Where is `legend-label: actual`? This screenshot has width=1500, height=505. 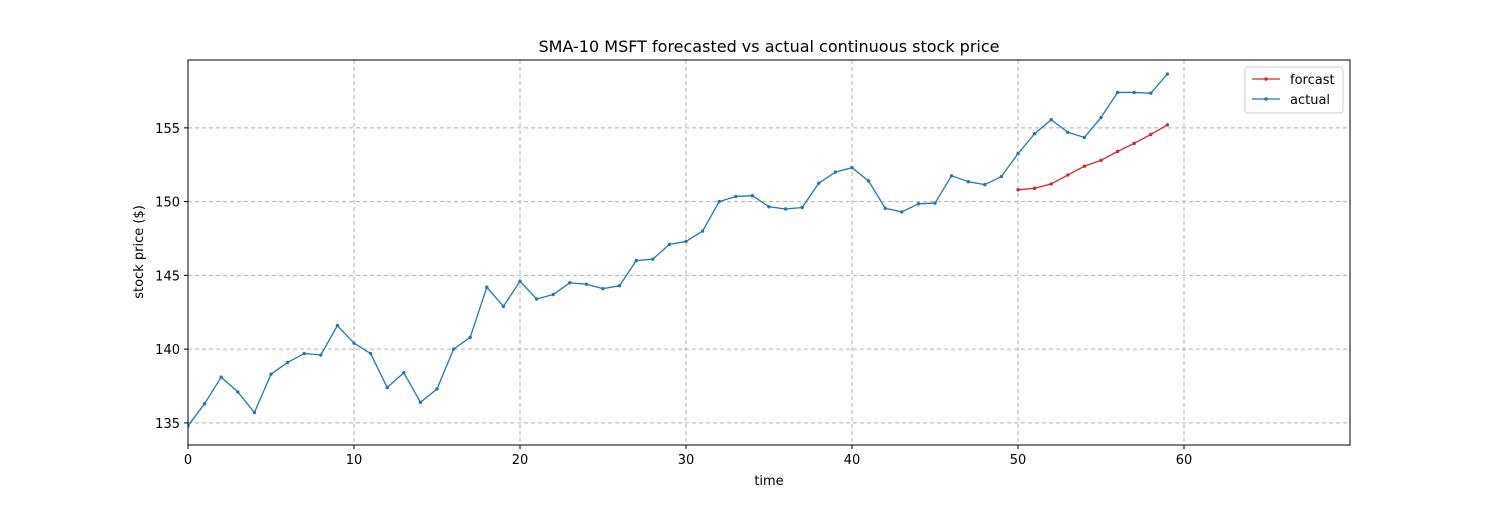 legend-label: actual is located at coordinates (1310, 100).